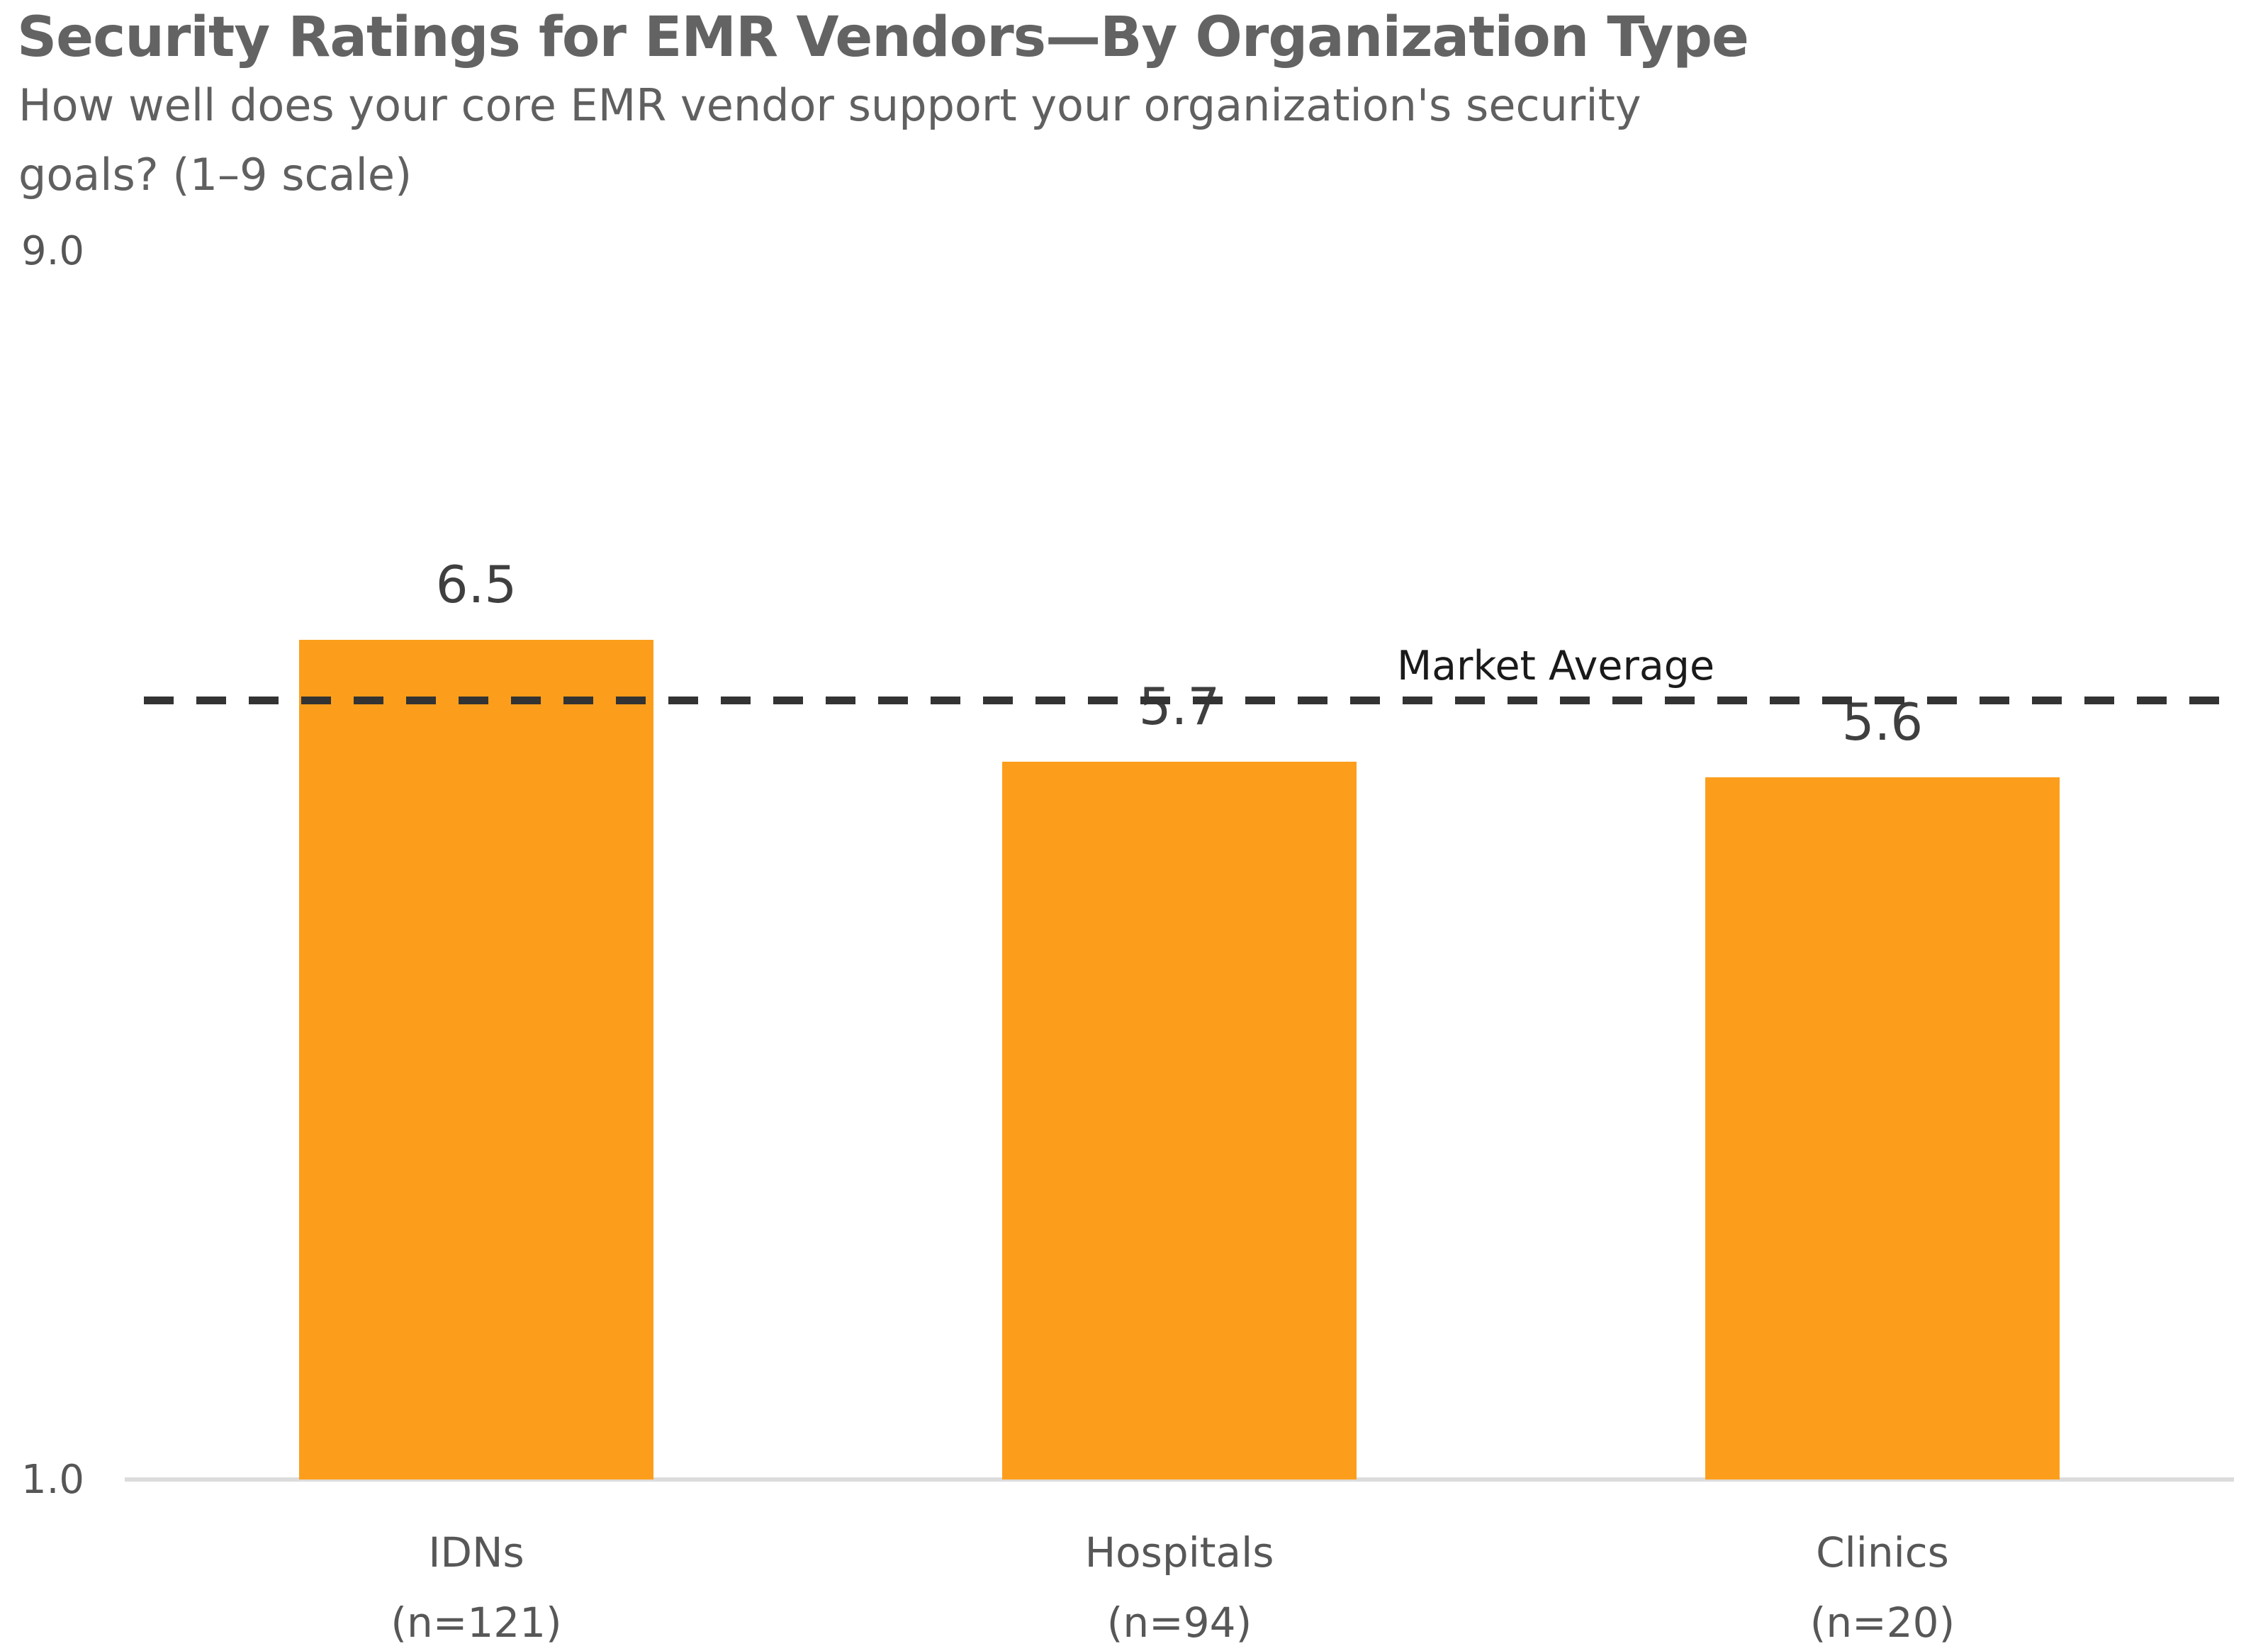  I want to click on x-axis-baseline, so click(1179, 1479).